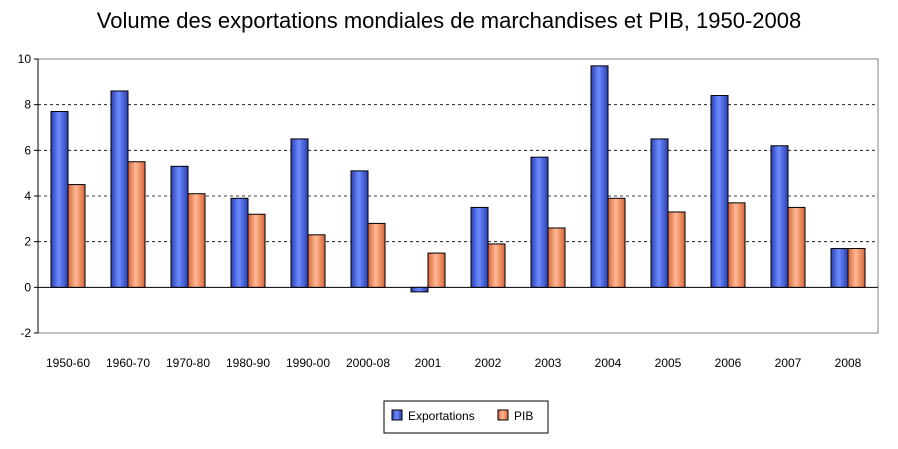 The width and height of the screenshot is (898, 449). I want to click on x-tick-label: 2008, so click(848, 363).